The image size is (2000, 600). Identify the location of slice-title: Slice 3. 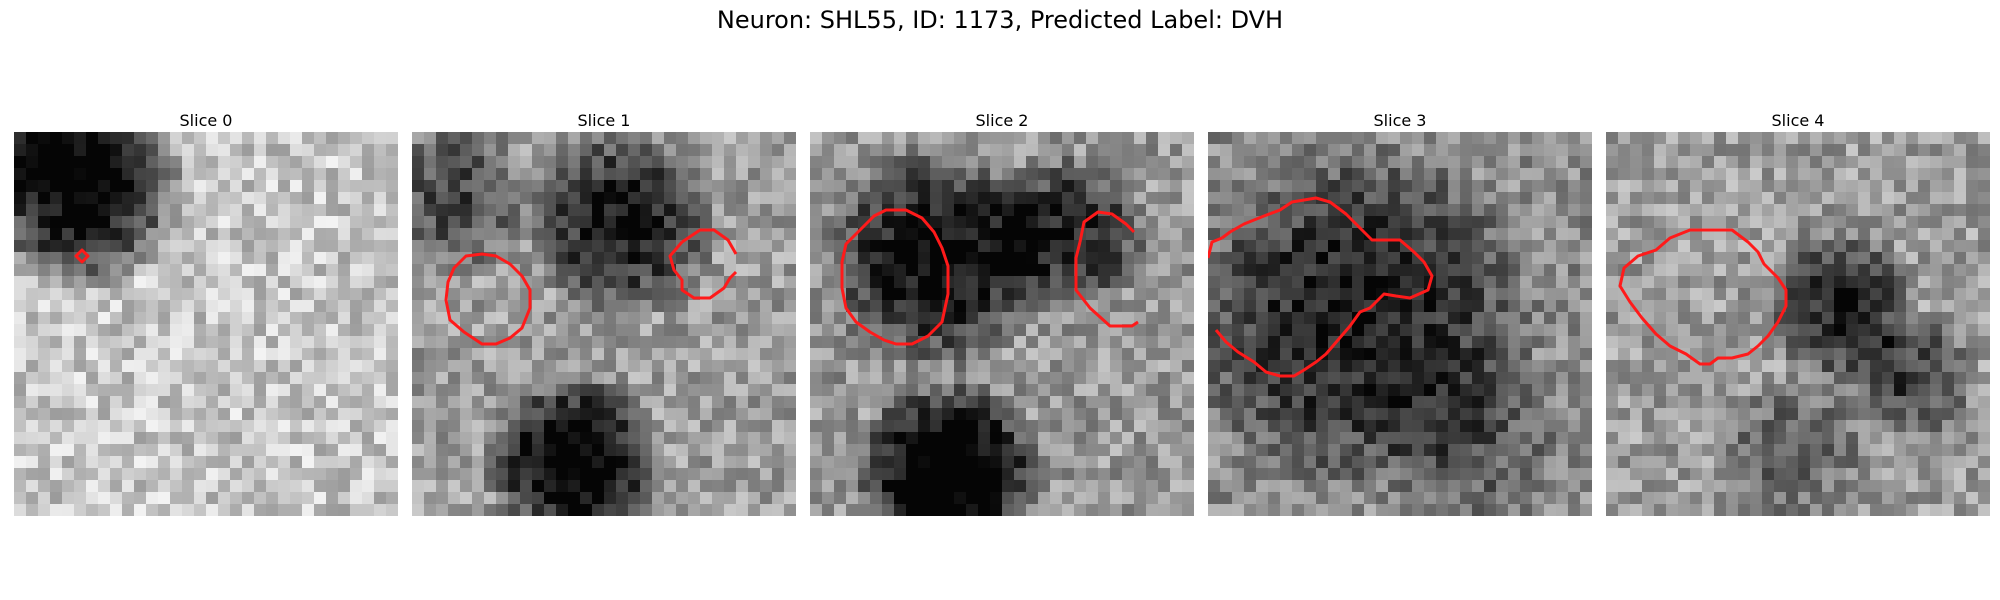
(1400, 120).